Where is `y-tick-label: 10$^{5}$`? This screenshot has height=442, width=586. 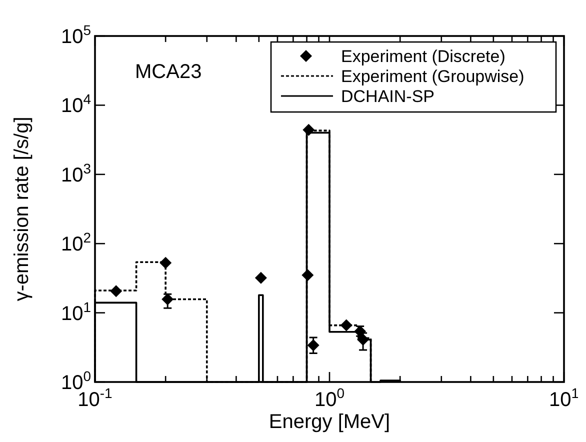
y-tick-label: 10$^{5}$ is located at coordinates (76, 35).